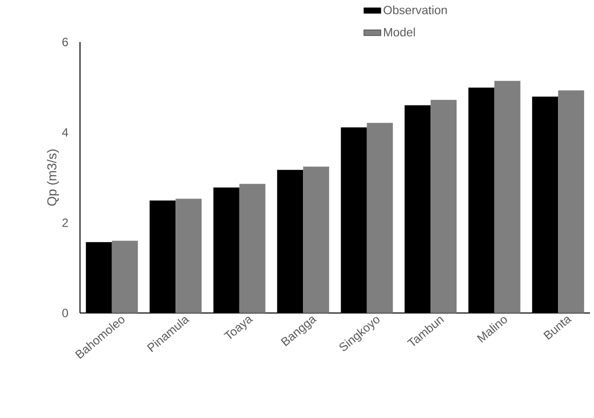 The image size is (594, 418). Describe the element at coordinates (52, 178) in the screenshot. I see `y-axis-title: Qp (m3/s)` at that location.